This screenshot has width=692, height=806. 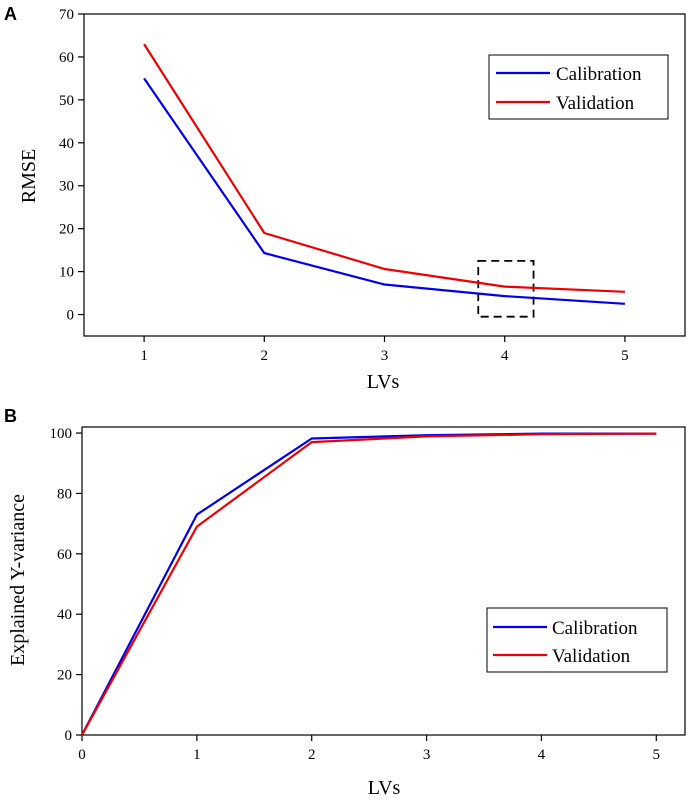 I want to click on panel-b-y-axis-title: Explained Y-variance, so click(x=18, y=580).